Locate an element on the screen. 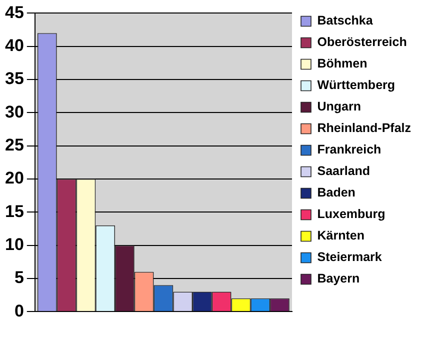 The image size is (425, 342). legend-label: Saarland is located at coordinates (343, 171).